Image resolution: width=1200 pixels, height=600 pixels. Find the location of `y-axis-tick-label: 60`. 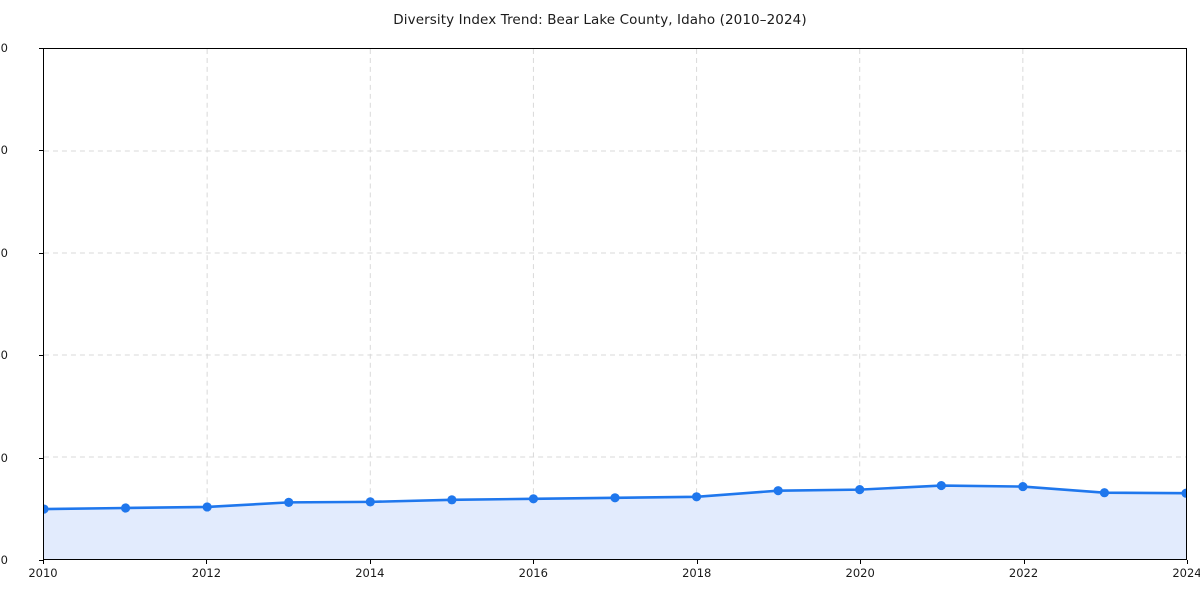

y-axis-tick-label: 60 is located at coordinates (4, 252).